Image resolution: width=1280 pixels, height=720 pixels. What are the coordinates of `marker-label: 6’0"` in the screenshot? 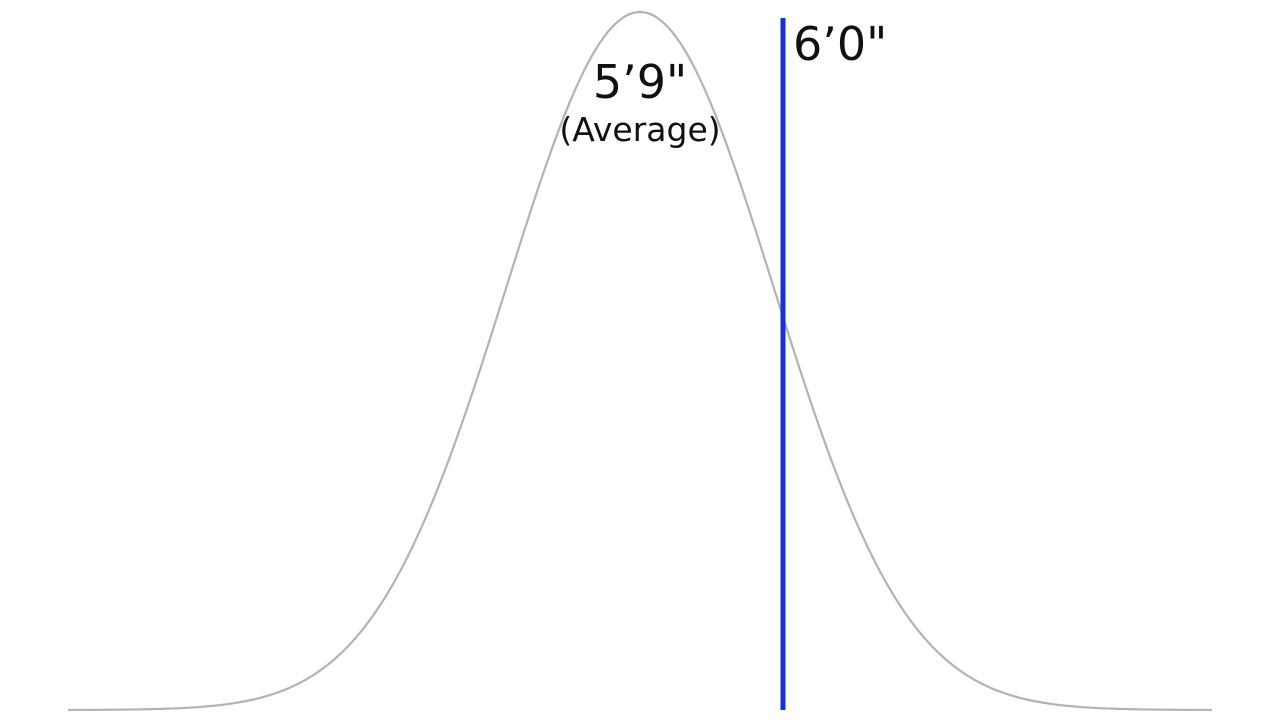 It's located at (840, 44).